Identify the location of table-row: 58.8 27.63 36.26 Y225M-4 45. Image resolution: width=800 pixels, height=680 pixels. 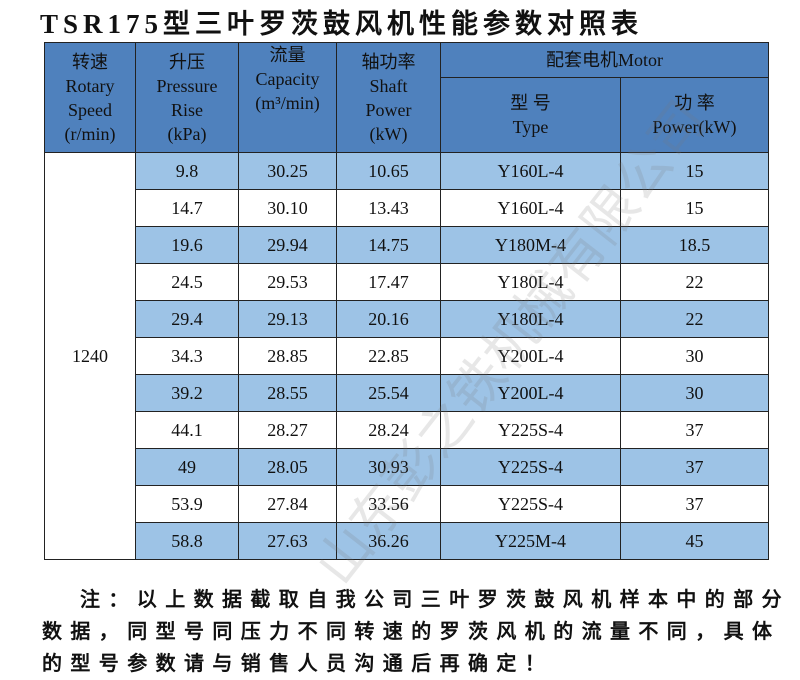
(407, 541).